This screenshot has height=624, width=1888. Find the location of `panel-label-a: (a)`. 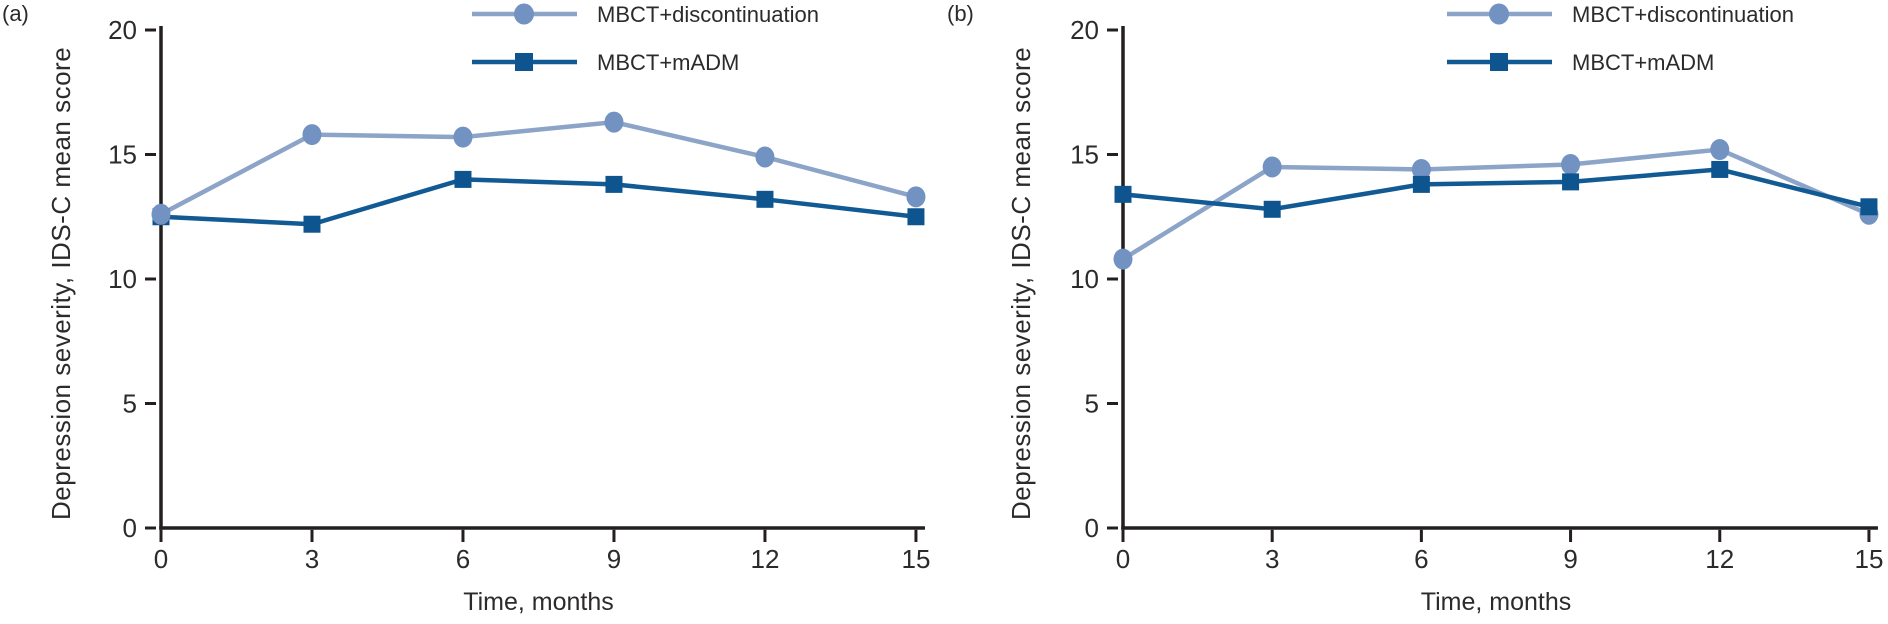

panel-label-a: (a) is located at coordinates (15, 13).